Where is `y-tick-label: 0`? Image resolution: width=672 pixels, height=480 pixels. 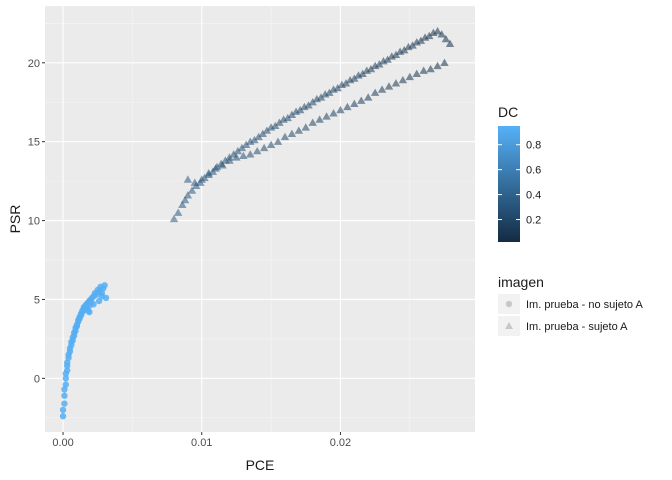
y-tick-label: 0 is located at coordinates (37, 379).